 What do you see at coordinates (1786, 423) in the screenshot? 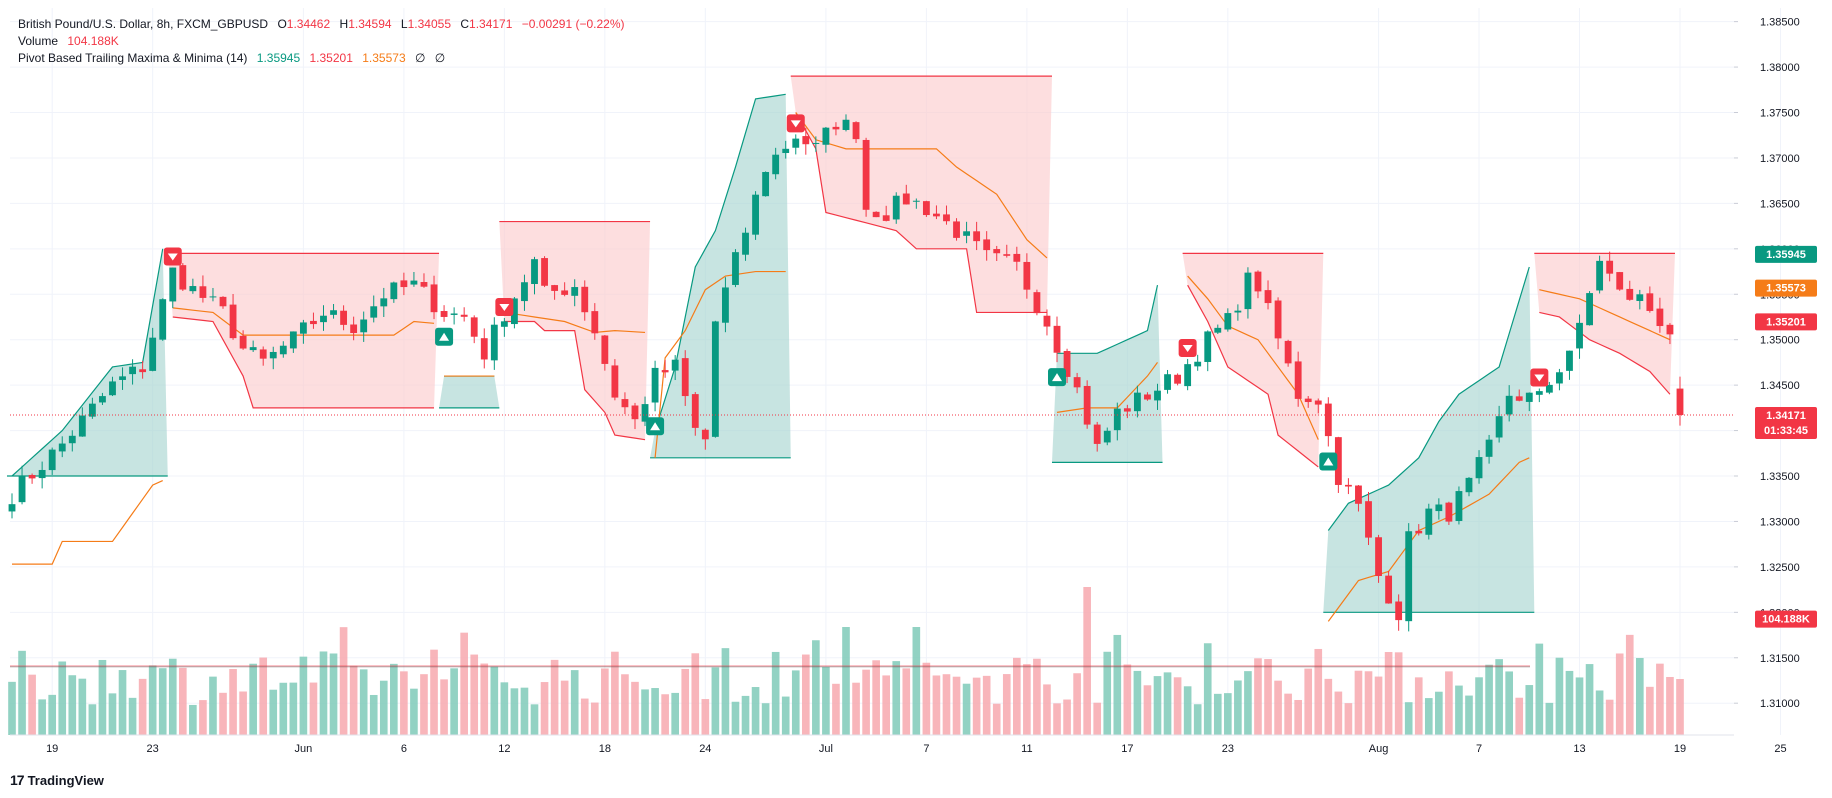
I see `price-tag-box` at bounding box center [1786, 423].